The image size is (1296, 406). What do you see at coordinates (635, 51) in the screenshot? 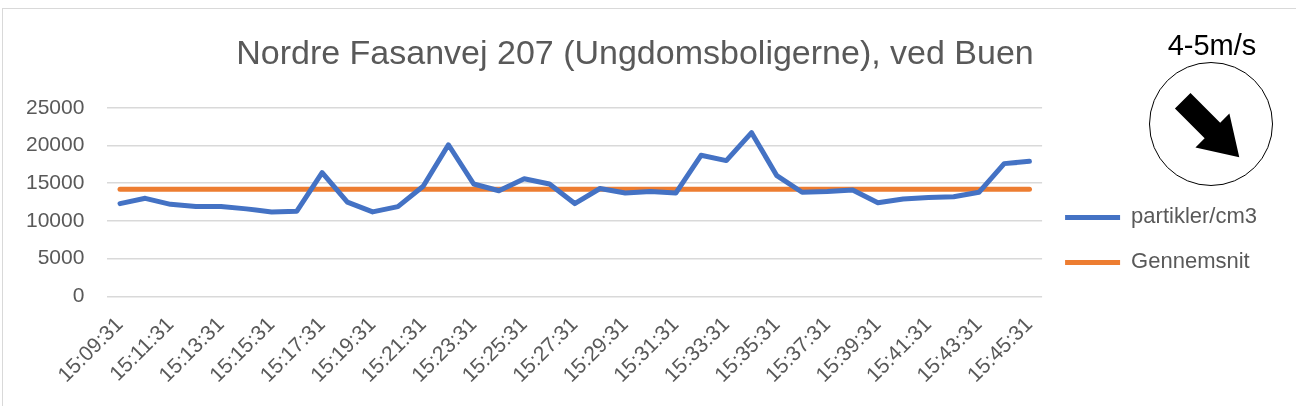
I see `chart-title: Nordre Fasanvej 207 (Ungdomsboligerne), ved Buen` at bounding box center [635, 51].